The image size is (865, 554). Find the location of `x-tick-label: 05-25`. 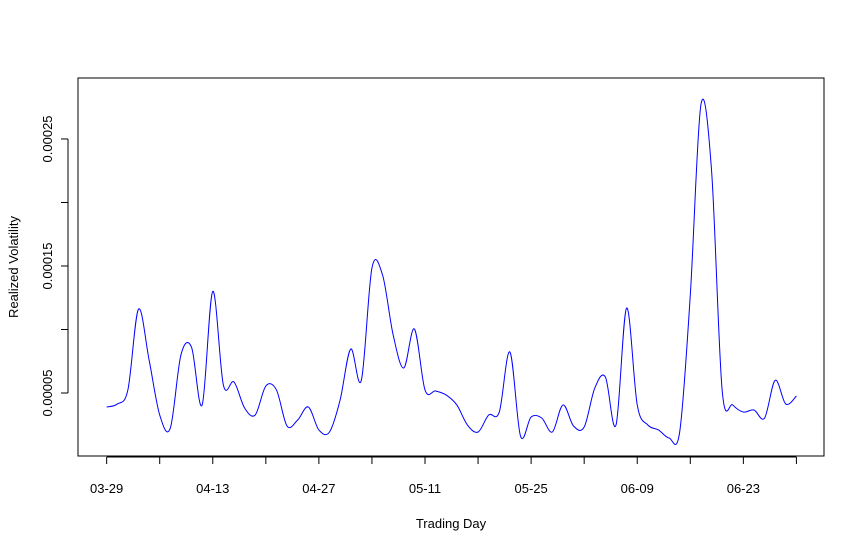

x-tick-label: 05-25 is located at coordinates (530, 488).